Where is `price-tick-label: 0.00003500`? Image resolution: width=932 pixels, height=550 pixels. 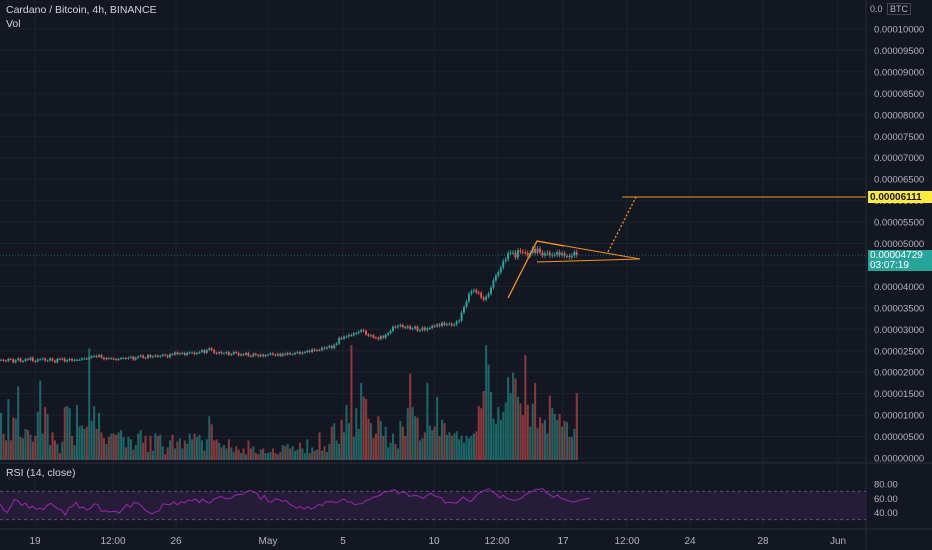 price-tick-label: 0.00003500 is located at coordinates (899, 308).